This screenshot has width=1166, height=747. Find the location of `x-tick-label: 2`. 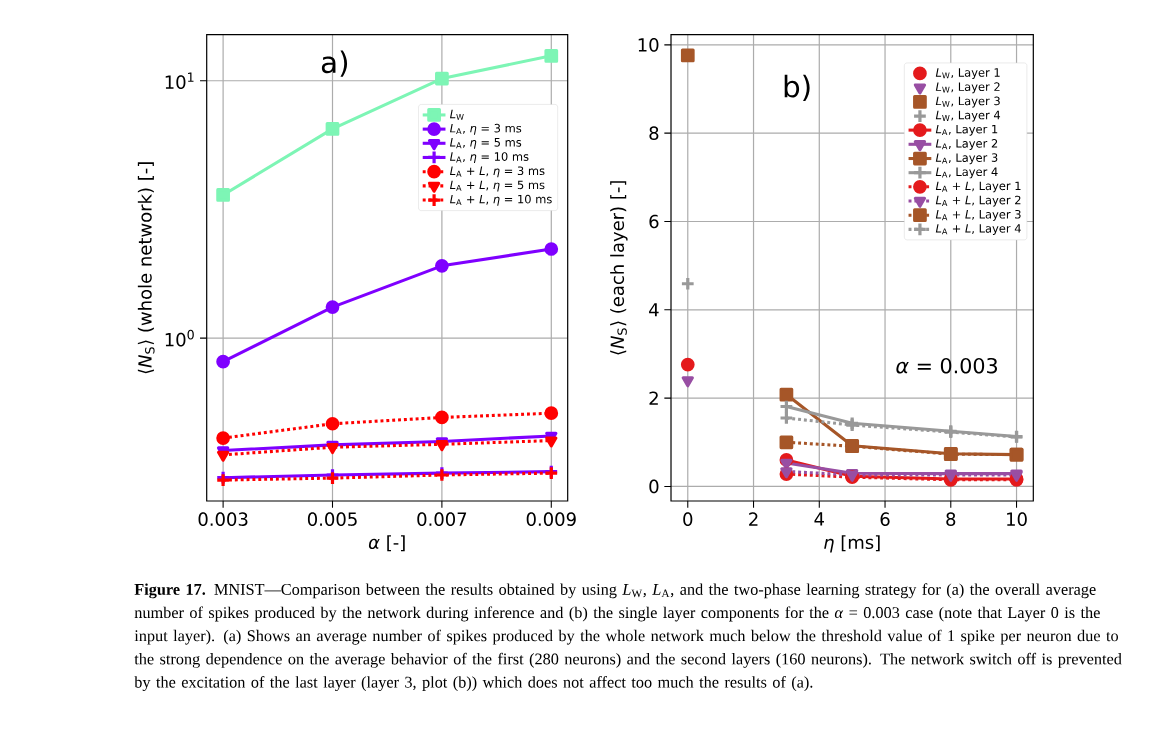

x-tick-label: 2 is located at coordinates (753, 519).